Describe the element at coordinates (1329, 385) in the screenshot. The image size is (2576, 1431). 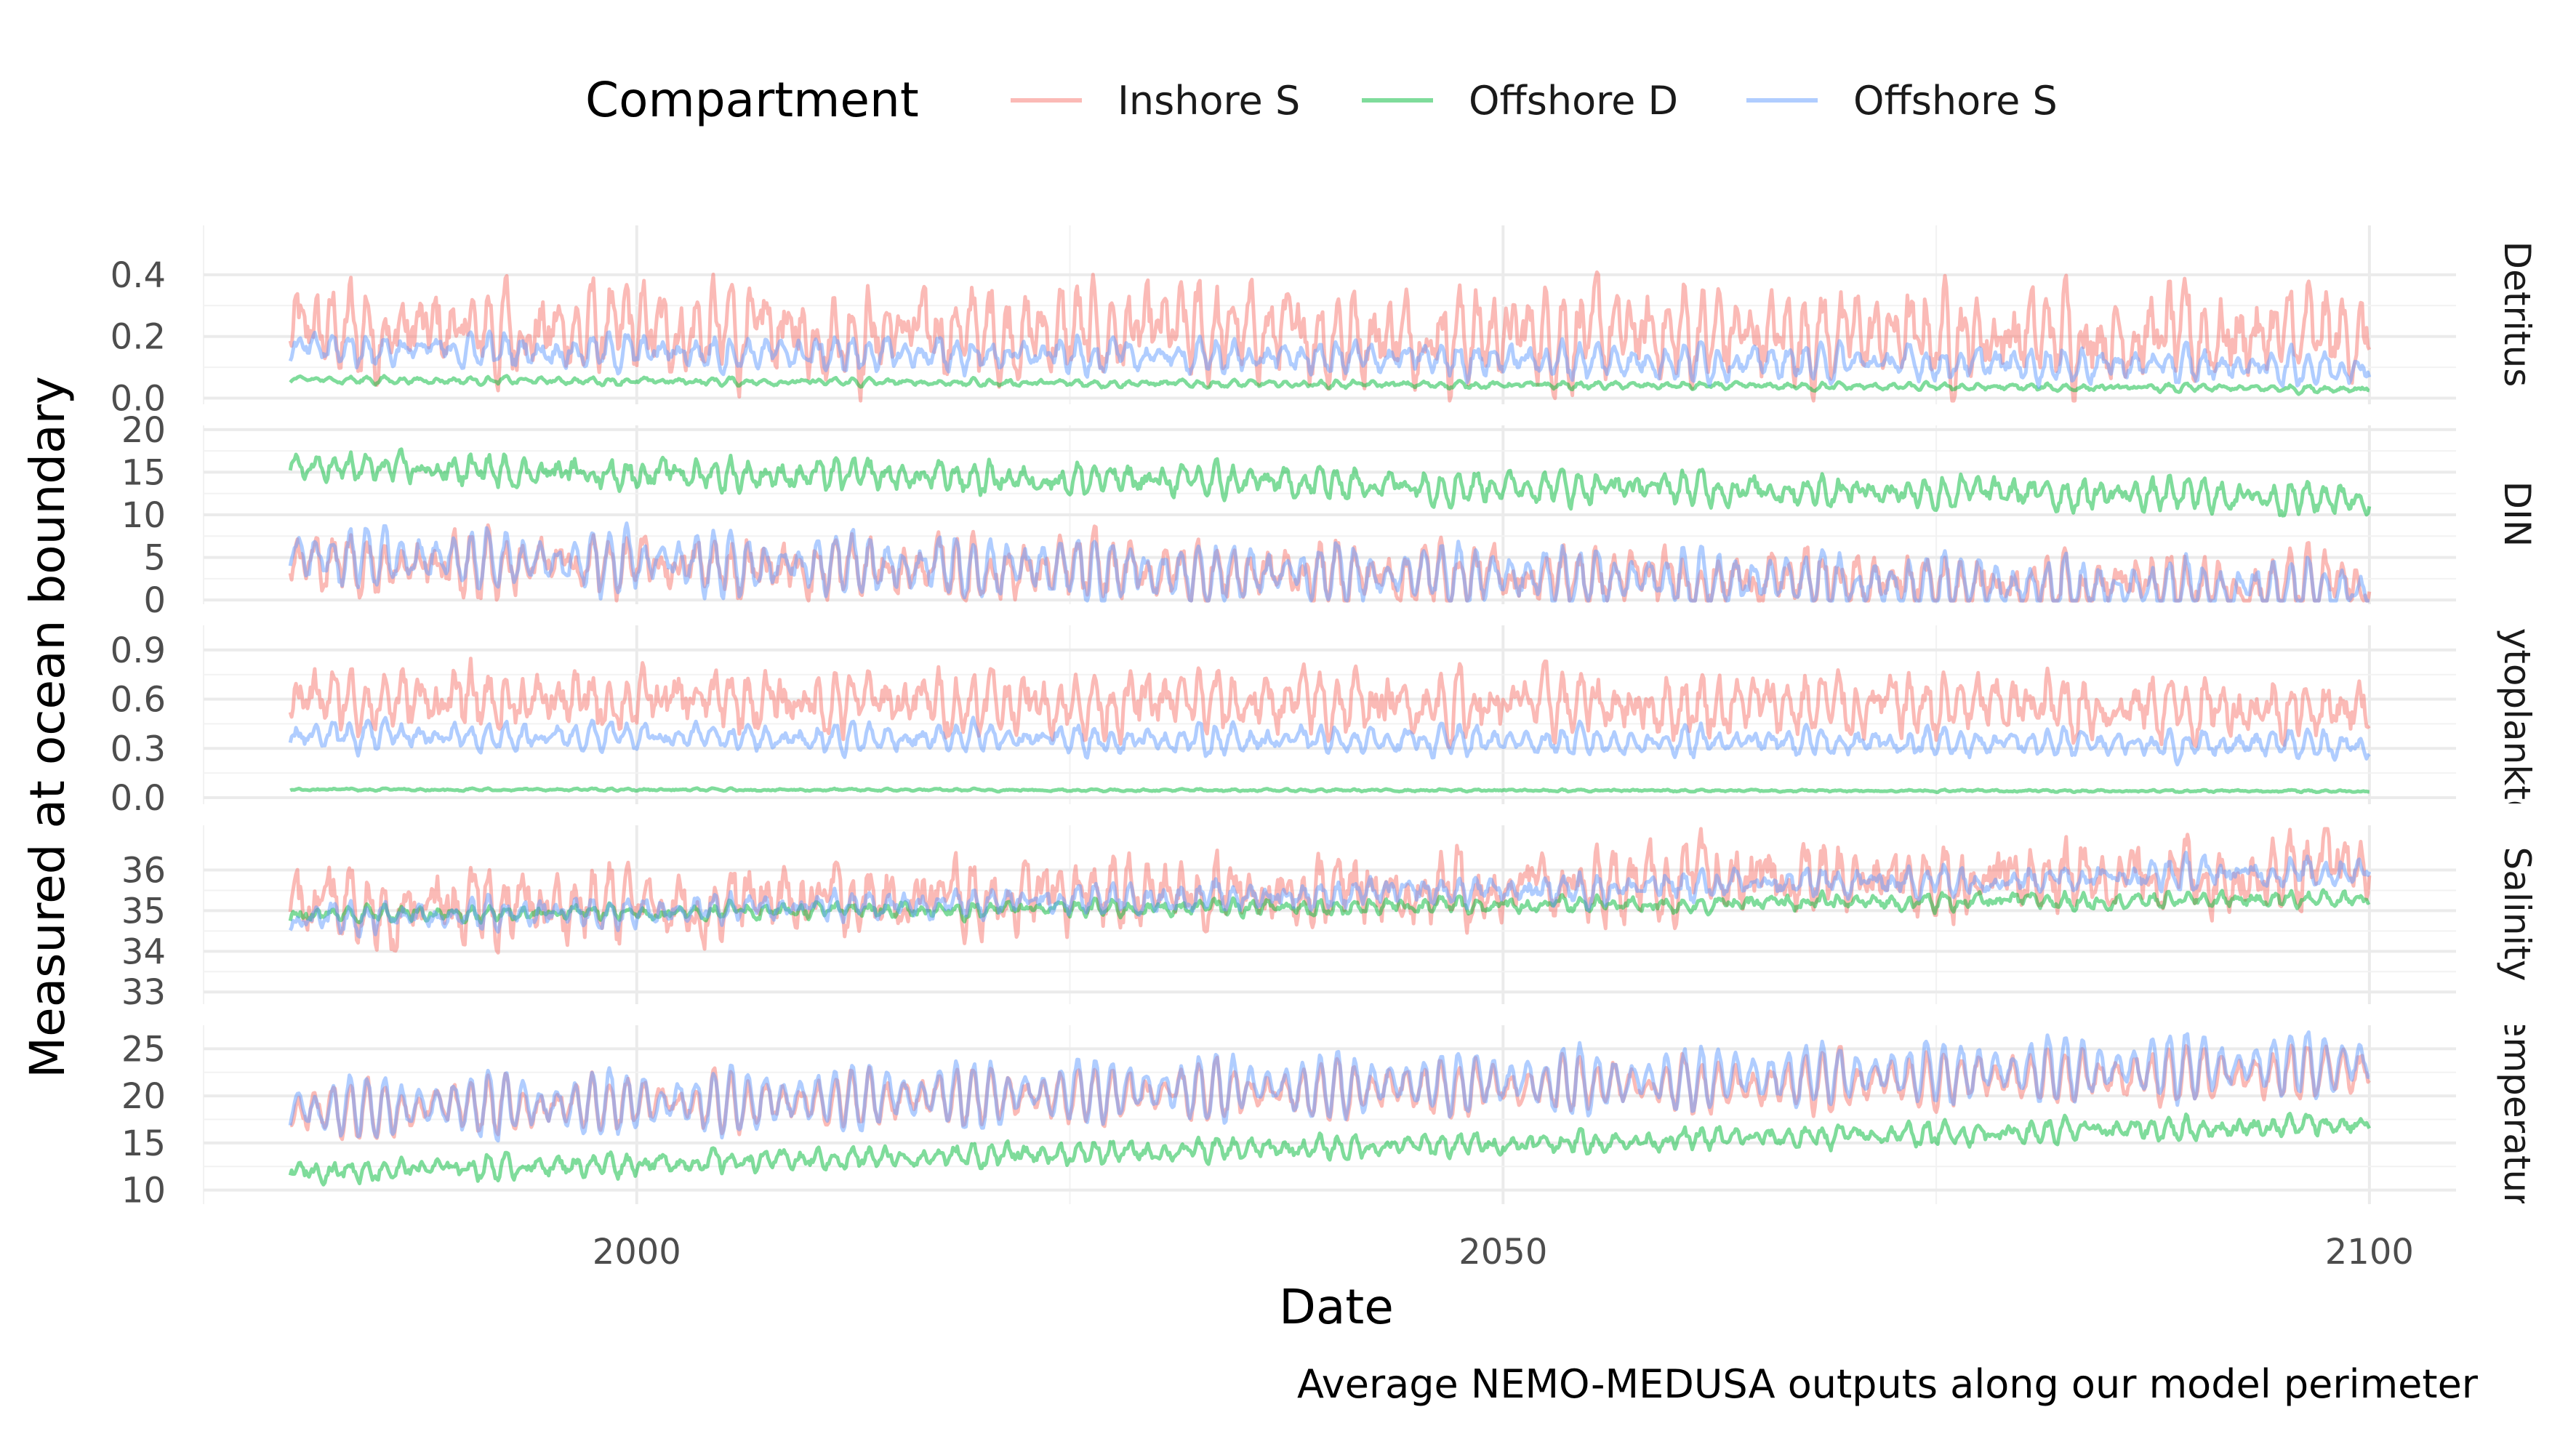
I see `series-line-offshore-d-detritus` at that location.